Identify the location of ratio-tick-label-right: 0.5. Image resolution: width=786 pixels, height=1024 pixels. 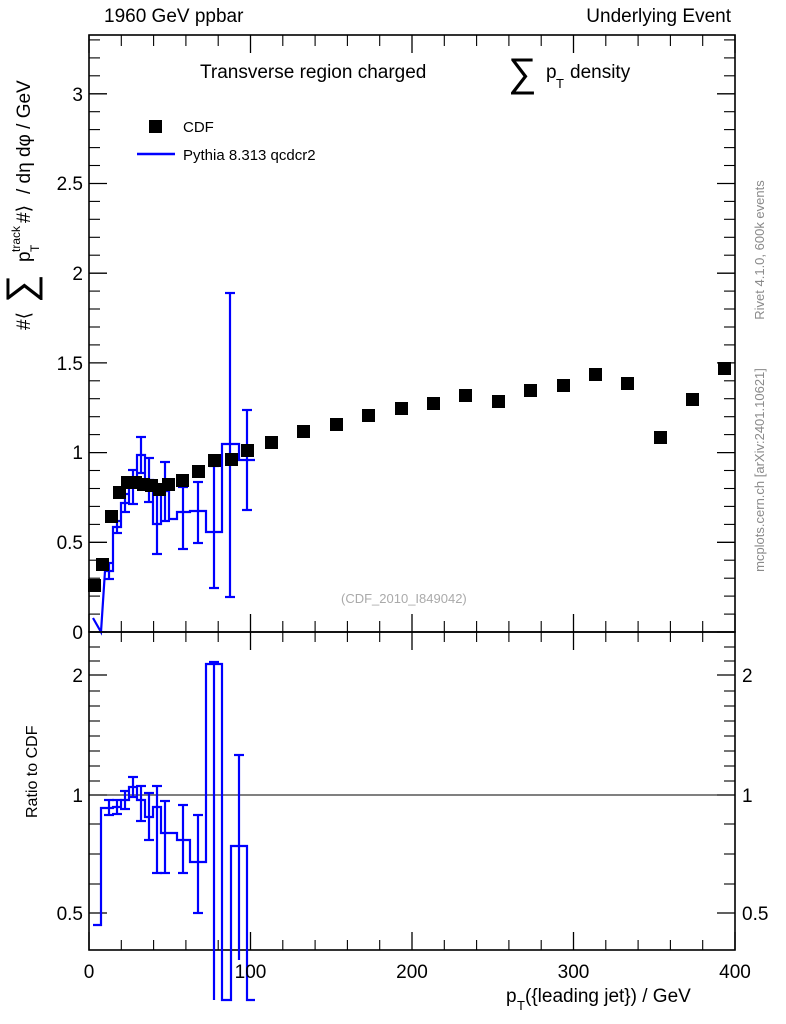
(755, 914).